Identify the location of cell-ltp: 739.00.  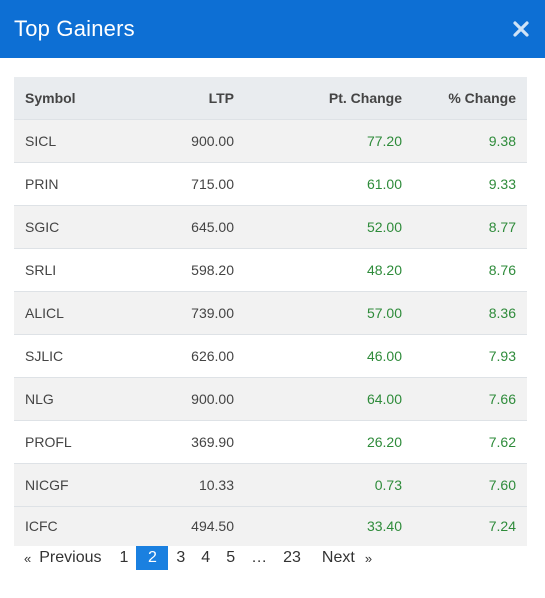
(212, 312).